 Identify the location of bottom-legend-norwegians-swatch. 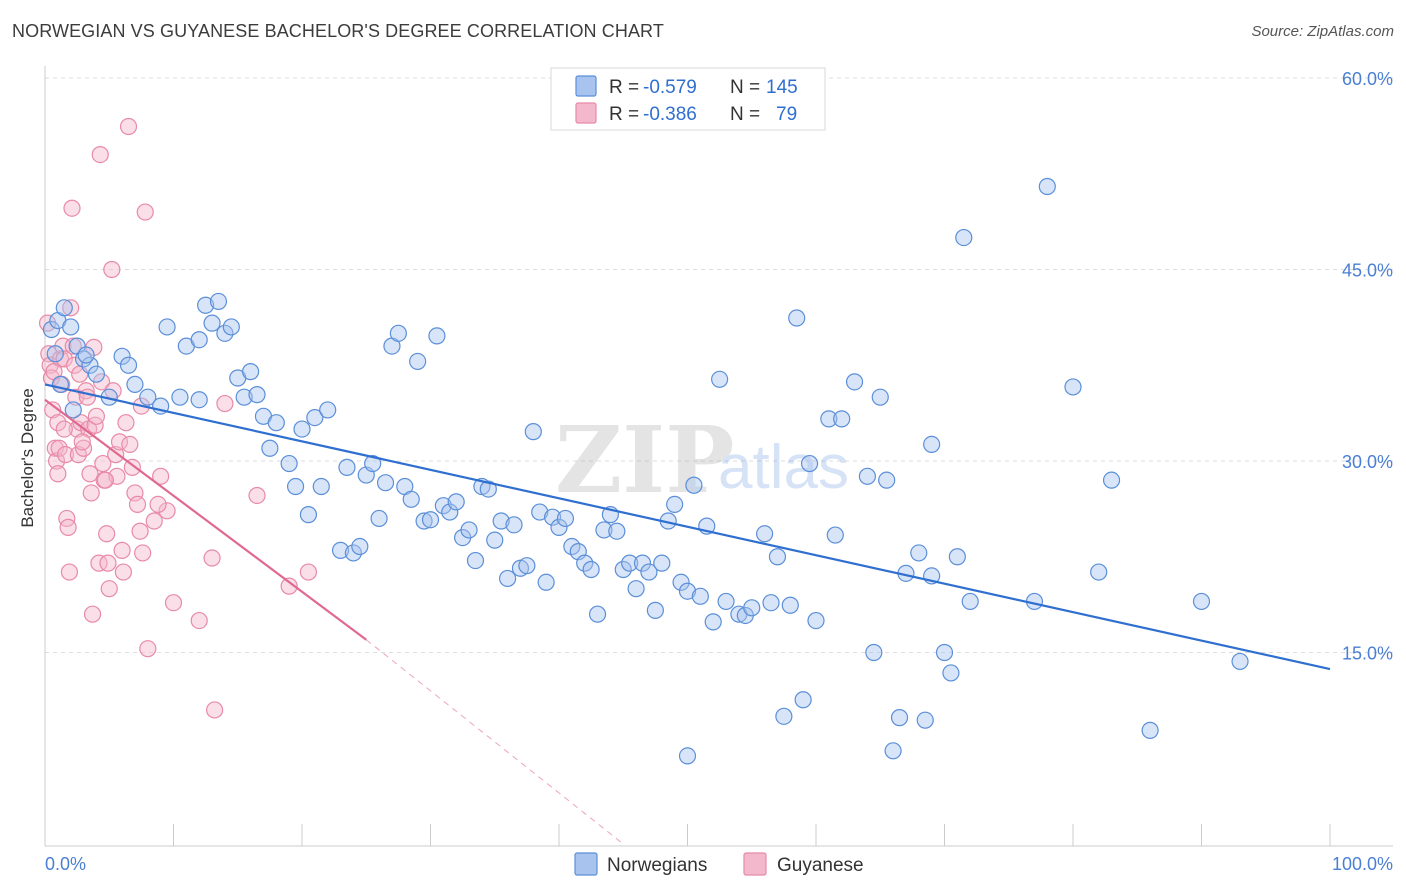
(586, 864).